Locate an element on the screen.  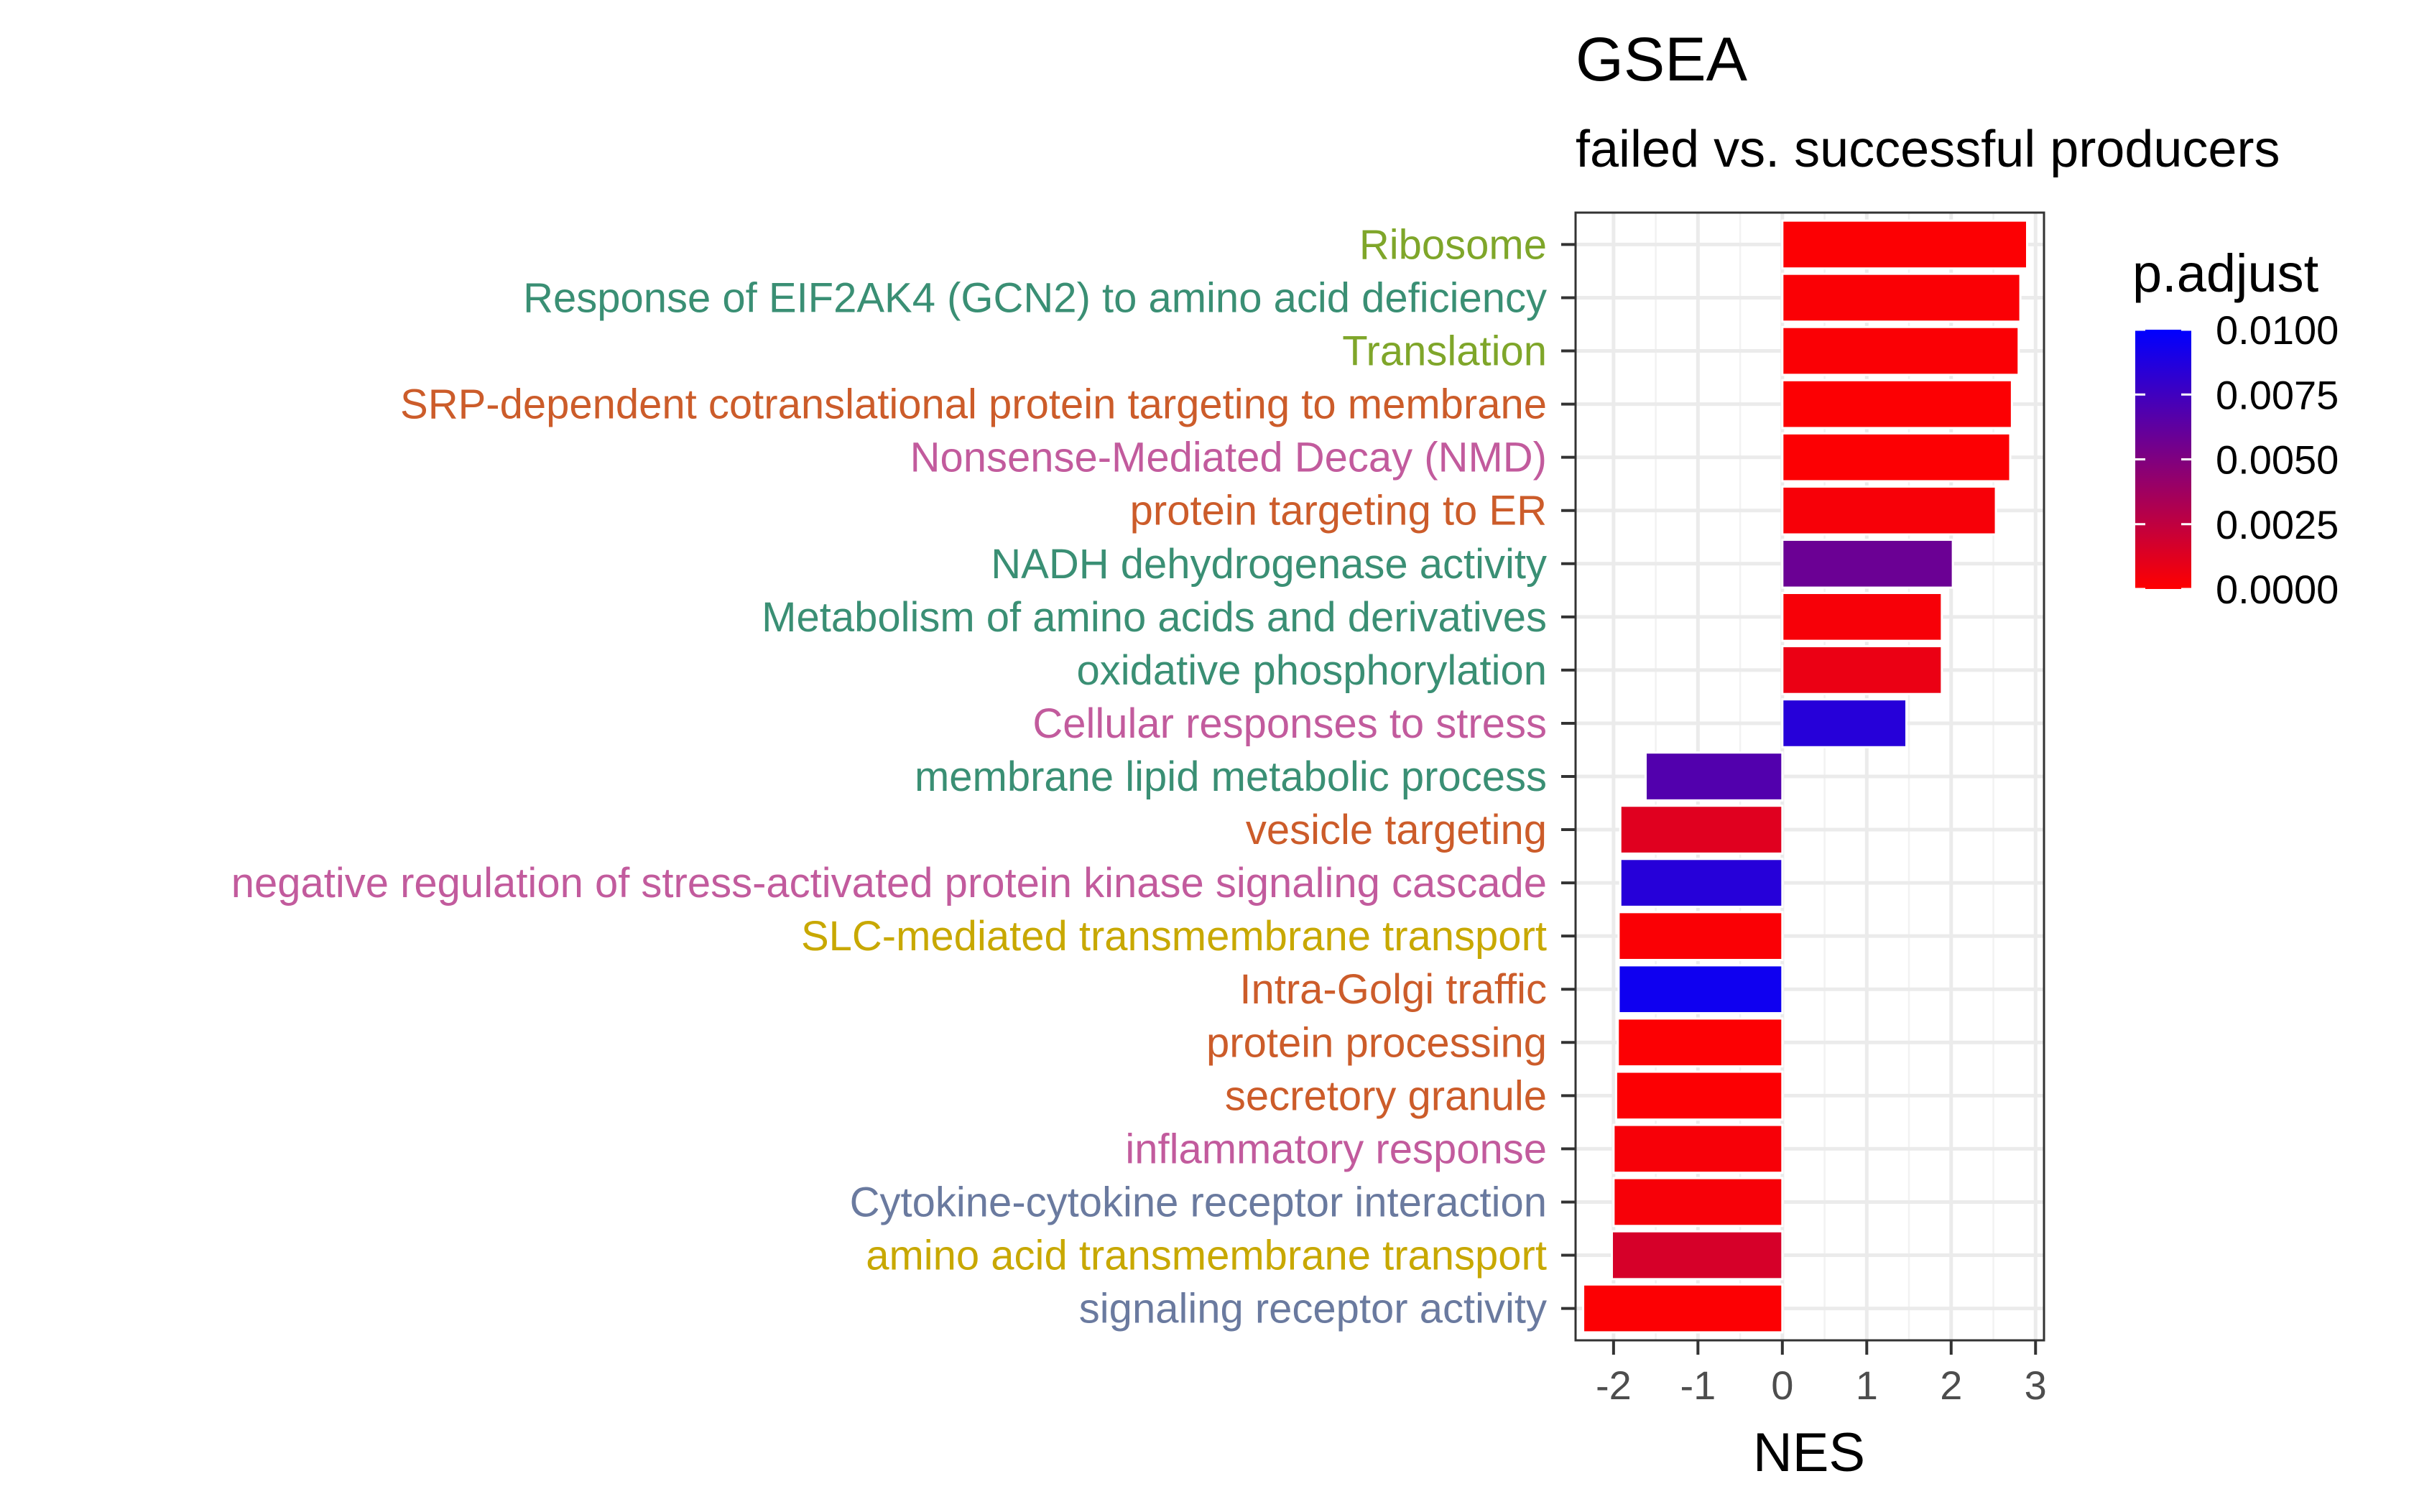
chart-subtitle: failed vs. successful producers is located at coordinates (1928, 149).